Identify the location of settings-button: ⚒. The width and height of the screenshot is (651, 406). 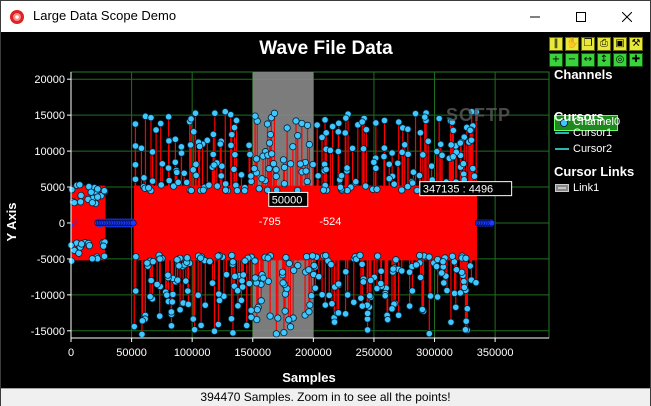
(636, 44).